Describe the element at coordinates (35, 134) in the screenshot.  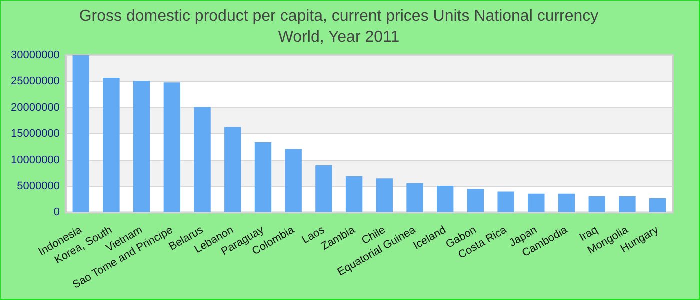
I see `y-tick-label: 15000000` at that location.